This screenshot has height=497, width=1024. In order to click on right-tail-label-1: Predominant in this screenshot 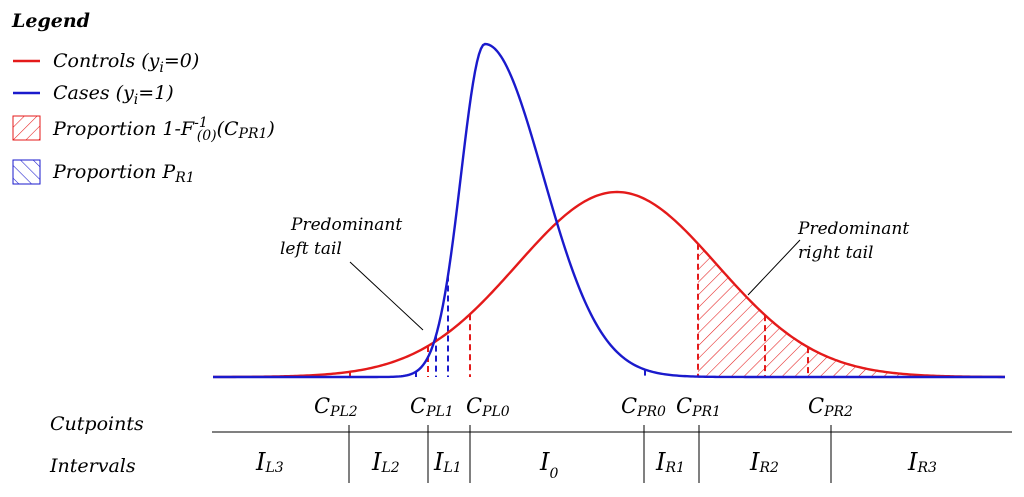, I will do `click(853, 229)`.